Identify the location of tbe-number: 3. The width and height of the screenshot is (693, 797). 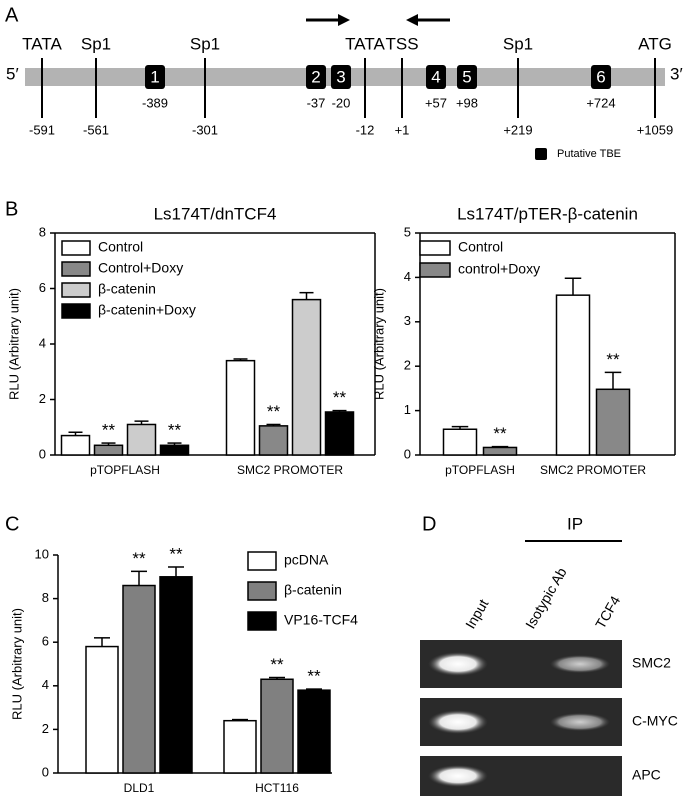
(340, 76).